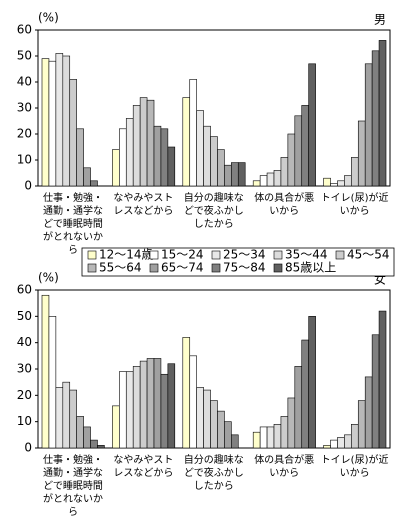  Describe the element at coordinates (182, 255) in the screenshot. I see `legend-label: 15～24` at that location.